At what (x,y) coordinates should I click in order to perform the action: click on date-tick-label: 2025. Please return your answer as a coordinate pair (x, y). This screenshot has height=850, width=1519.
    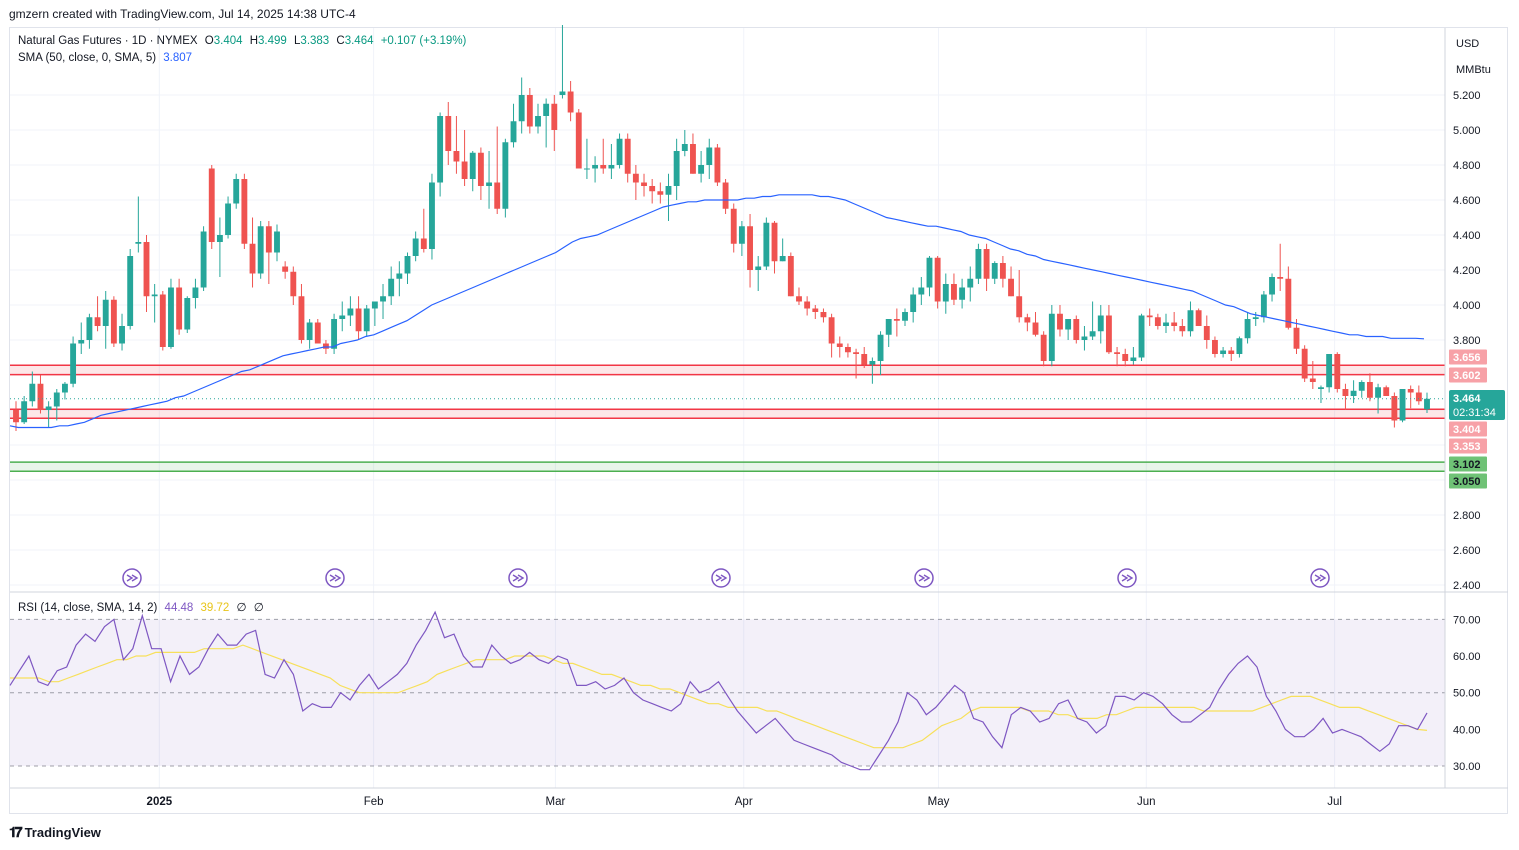
    Looking at the image, I should click on (160, 802).